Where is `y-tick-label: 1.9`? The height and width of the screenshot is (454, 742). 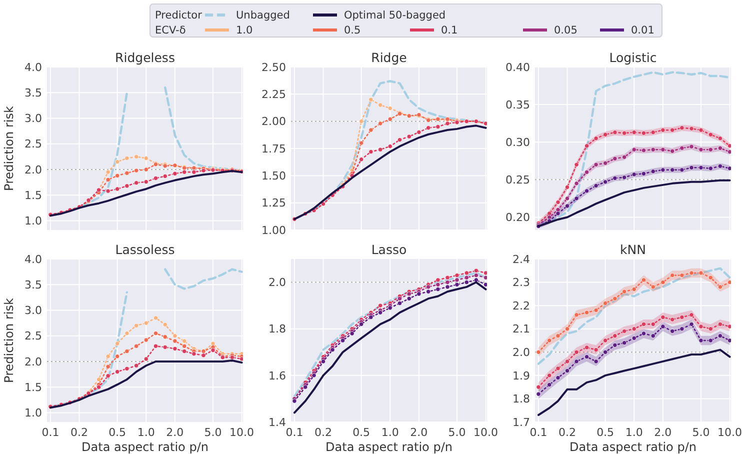
y-tick-label: 1.9 is located at coordinates (521, 375).